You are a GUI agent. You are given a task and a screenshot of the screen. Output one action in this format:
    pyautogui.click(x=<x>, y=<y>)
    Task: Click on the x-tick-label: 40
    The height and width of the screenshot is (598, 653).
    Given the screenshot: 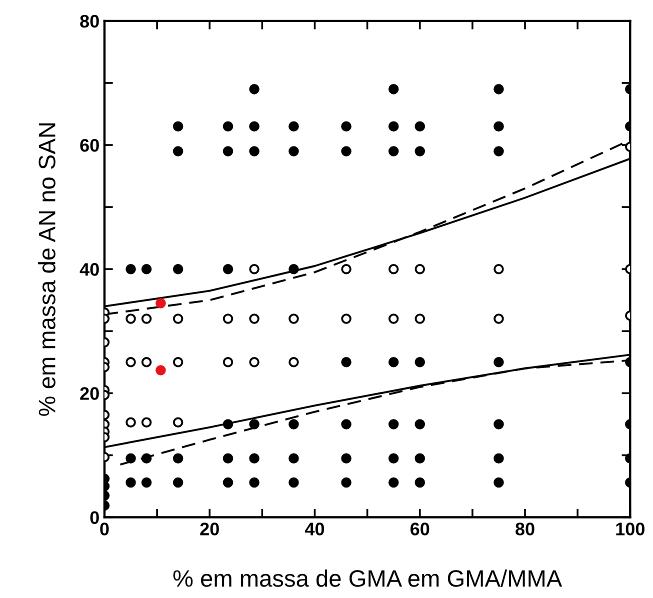 What is the action you would take?
    pyautogui.click(x=314, y=529)
    